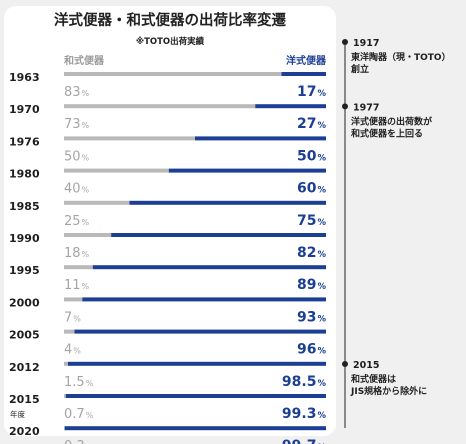  I want to click on year-label: 2020, so click(24, 431).